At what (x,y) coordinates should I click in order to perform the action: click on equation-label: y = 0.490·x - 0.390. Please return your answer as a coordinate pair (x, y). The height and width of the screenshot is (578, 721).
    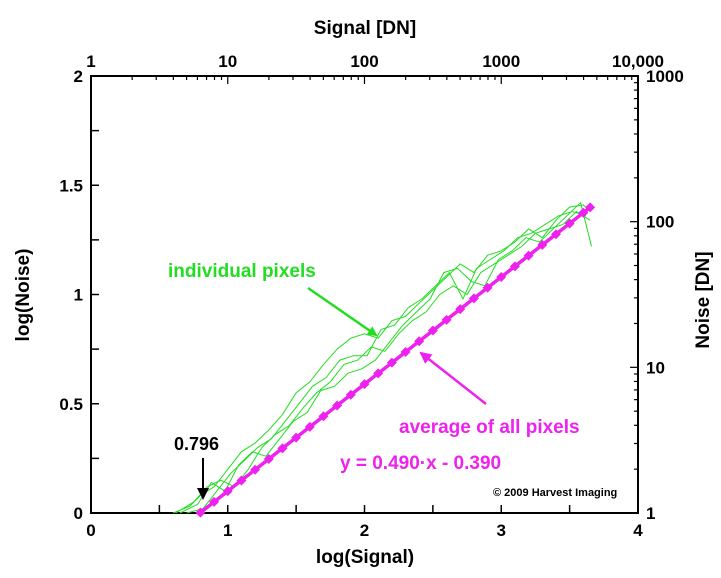
    Looking at the image, I should click on (420, 463).